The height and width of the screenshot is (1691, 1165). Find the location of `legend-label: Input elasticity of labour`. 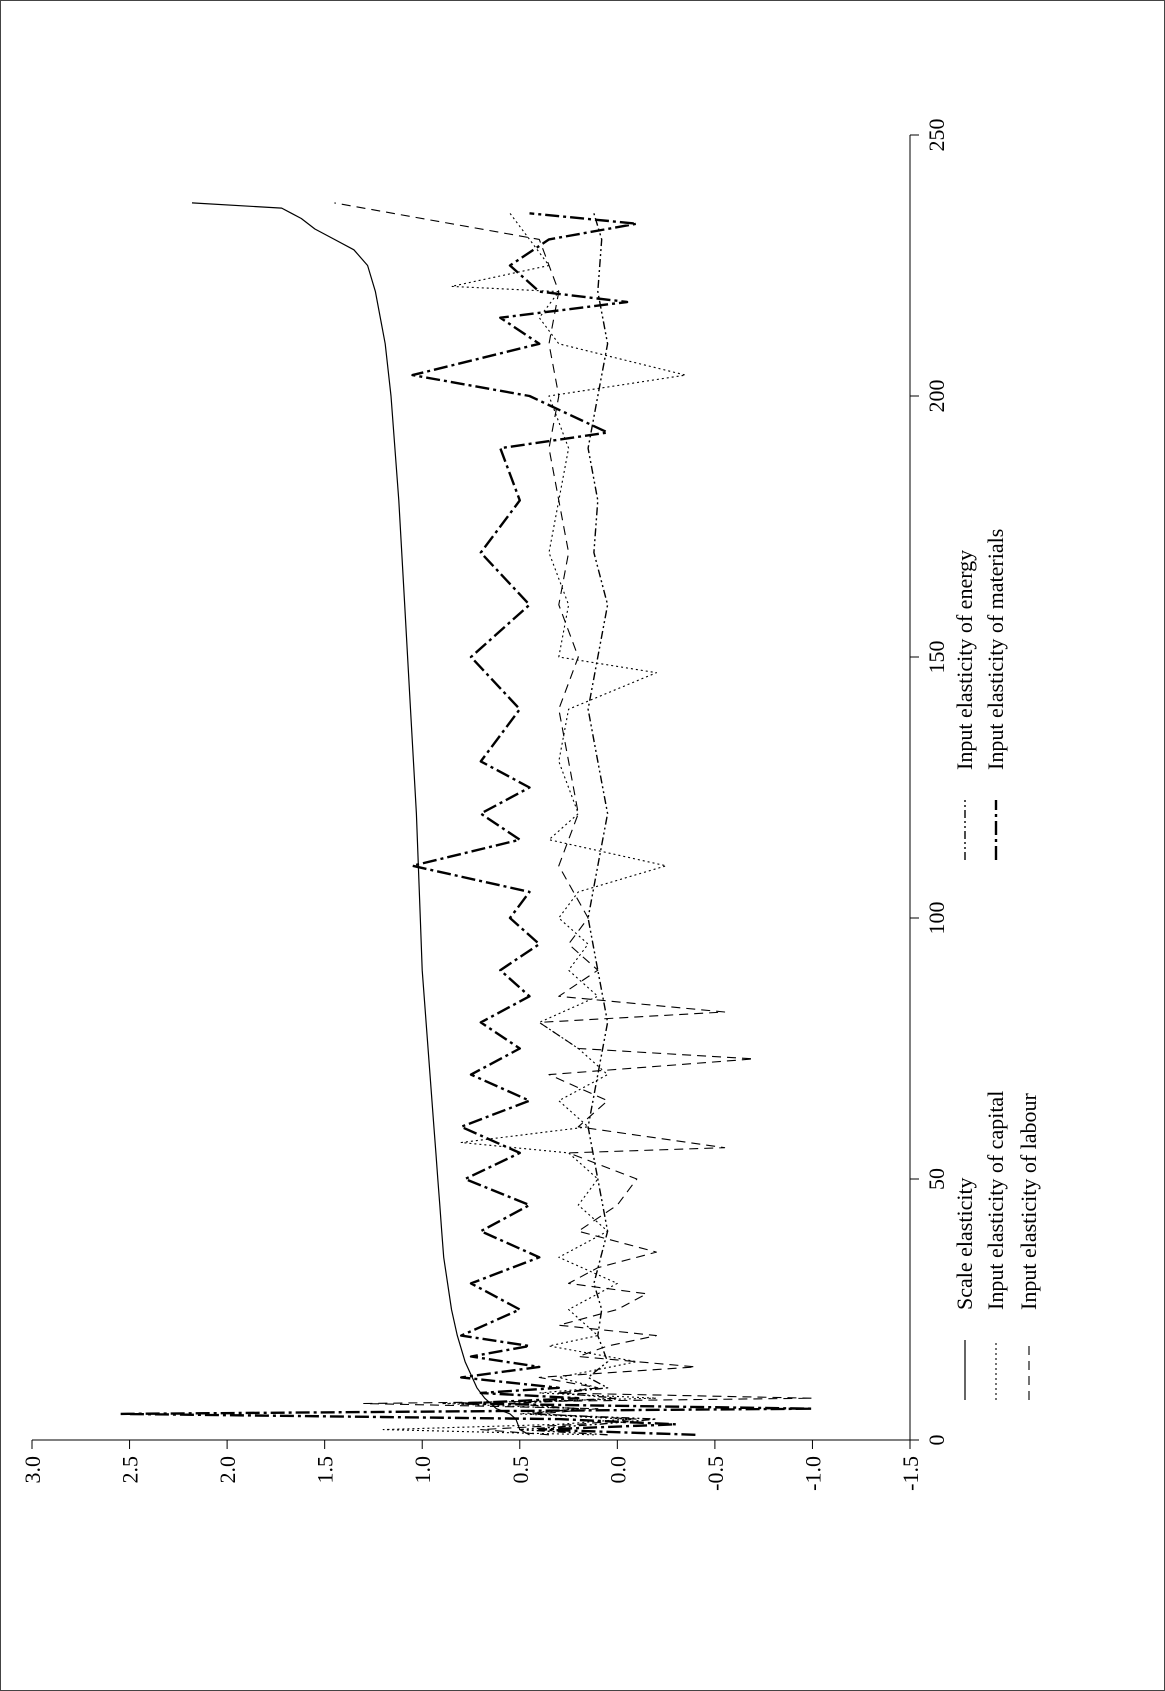

legend-label: Input elasticity of labour is located at coordinates (1028, 1201).